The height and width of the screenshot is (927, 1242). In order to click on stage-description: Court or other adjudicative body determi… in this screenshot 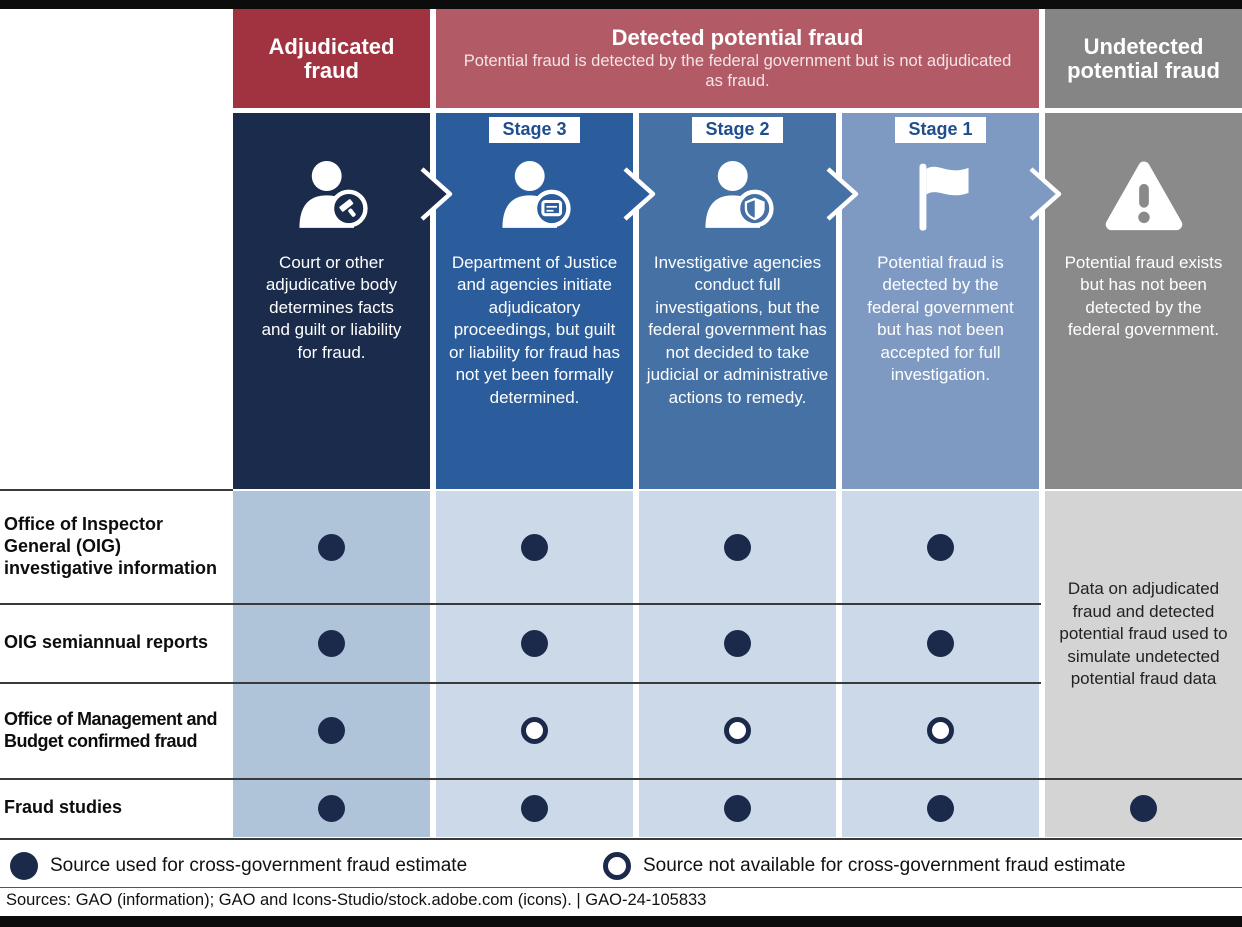, I will do `click(331, 307)`.